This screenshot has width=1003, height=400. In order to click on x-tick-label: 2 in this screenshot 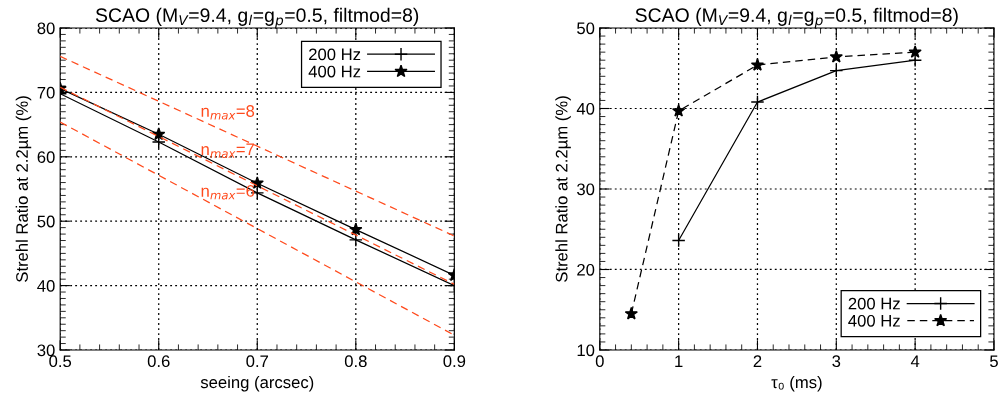, I will do `click(757, 361)`.